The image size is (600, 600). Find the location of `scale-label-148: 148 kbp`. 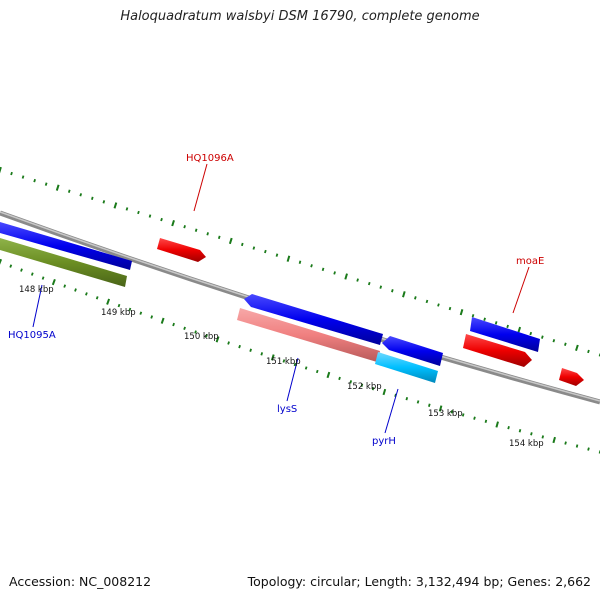

scale-label-148: 148 kbp is located at coordinates (36, 290).